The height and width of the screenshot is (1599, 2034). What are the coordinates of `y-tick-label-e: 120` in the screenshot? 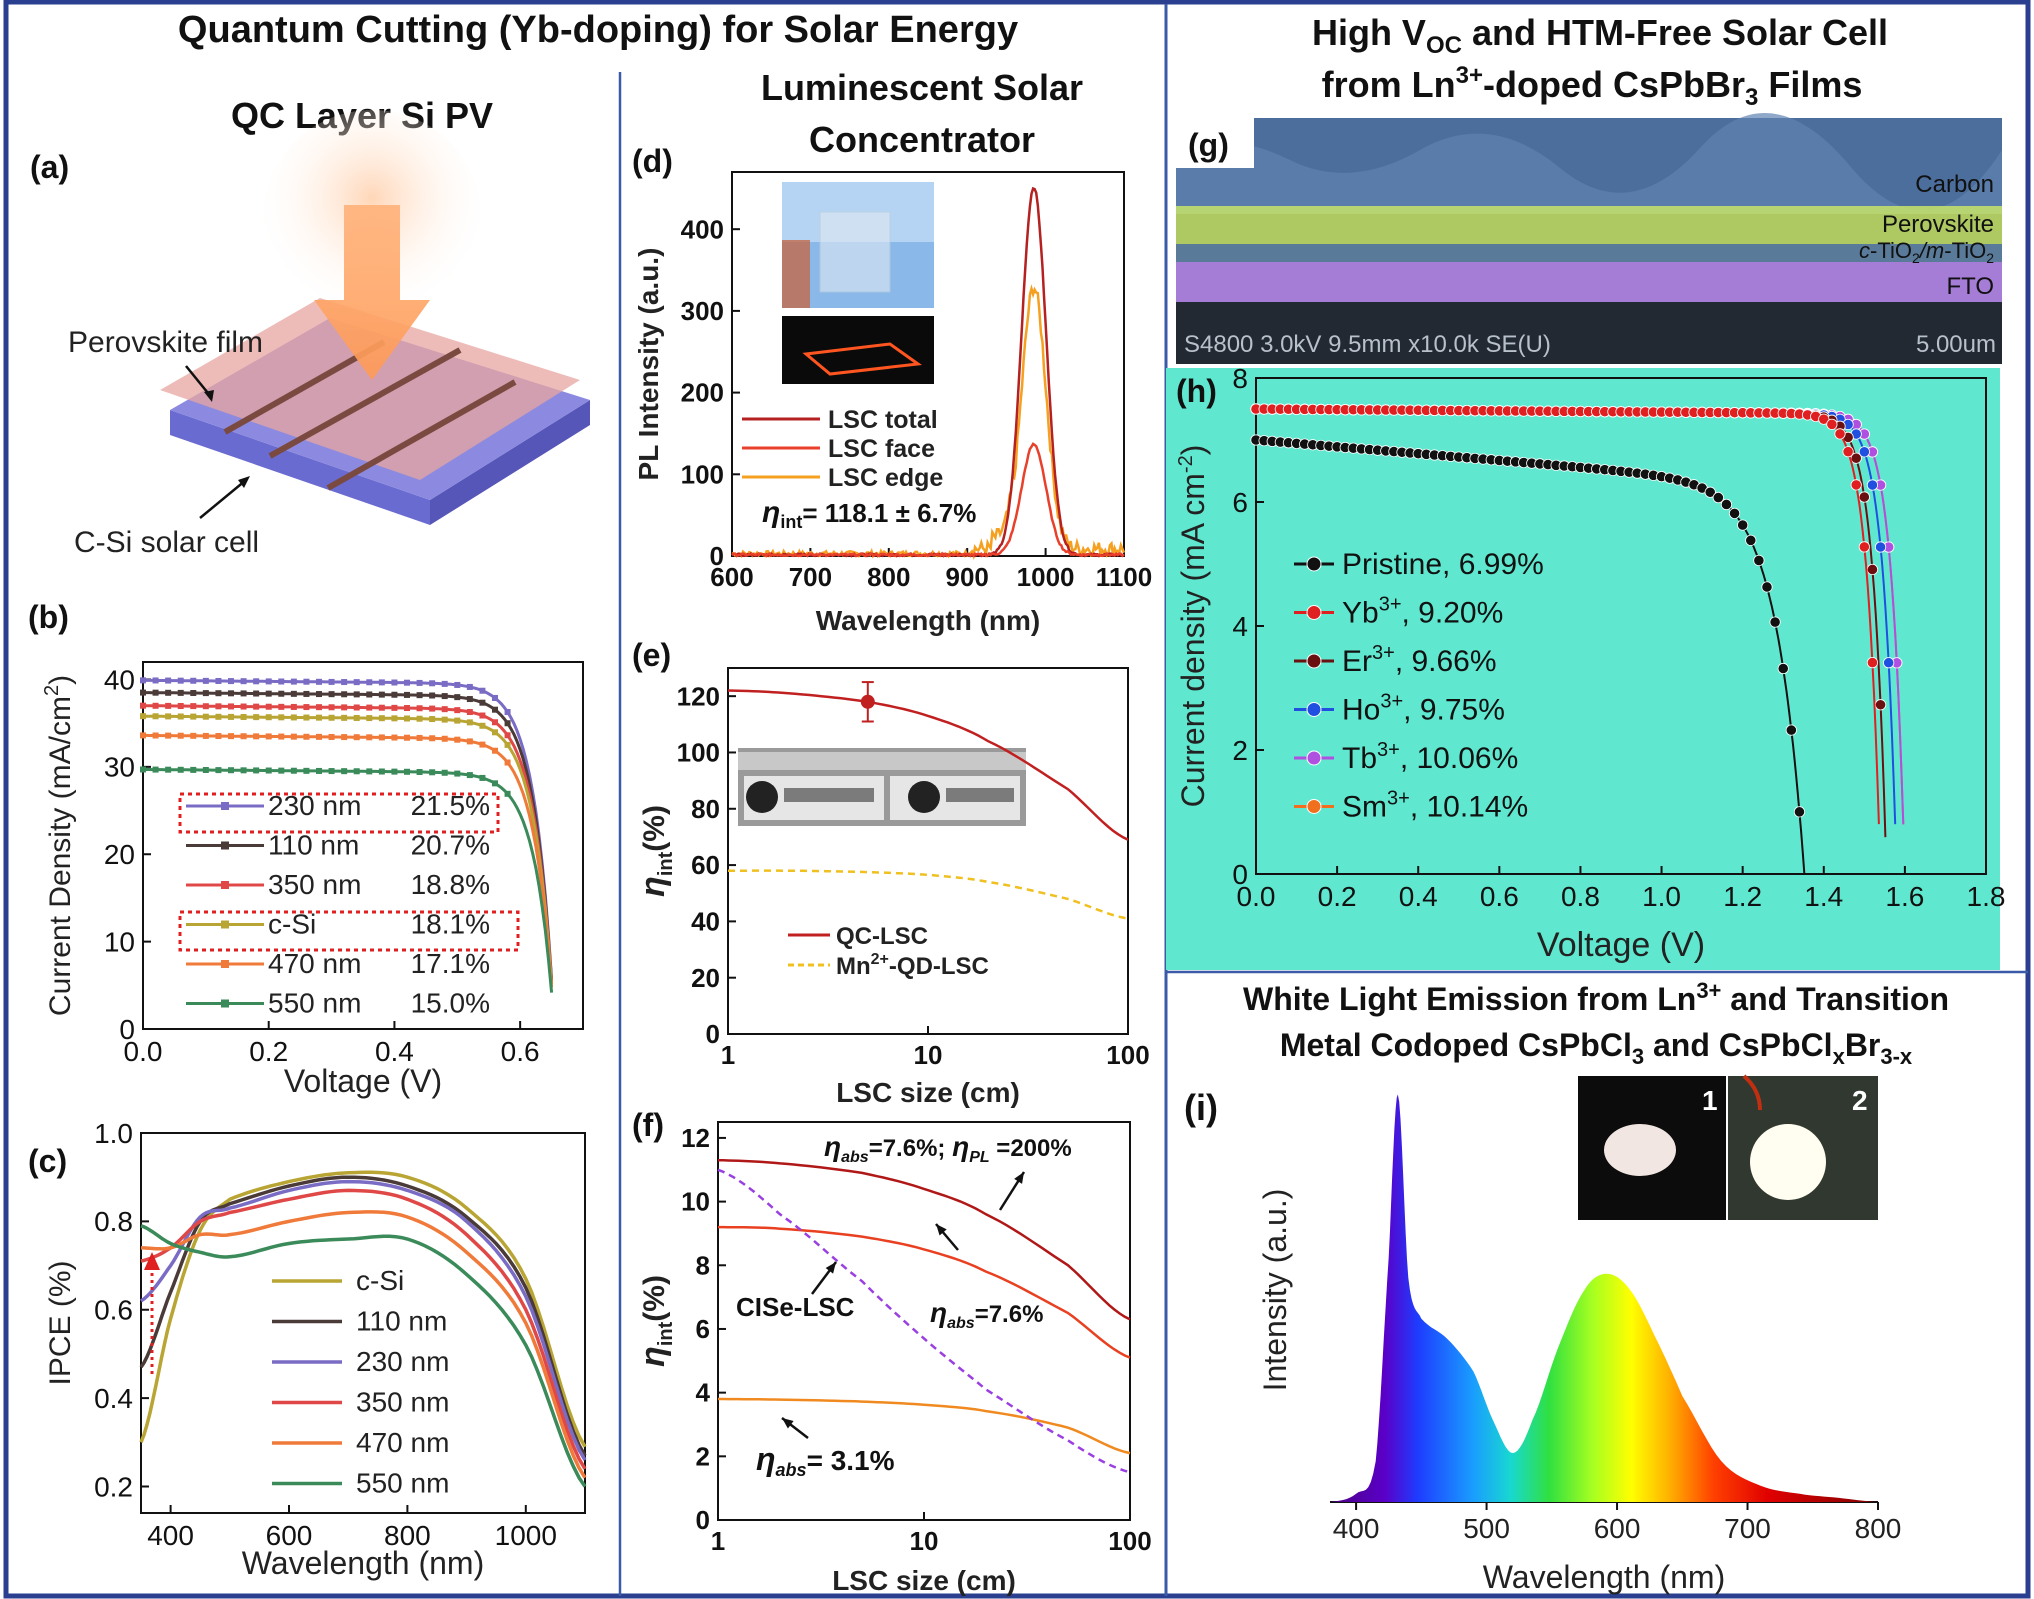 It's located at (698, 696).